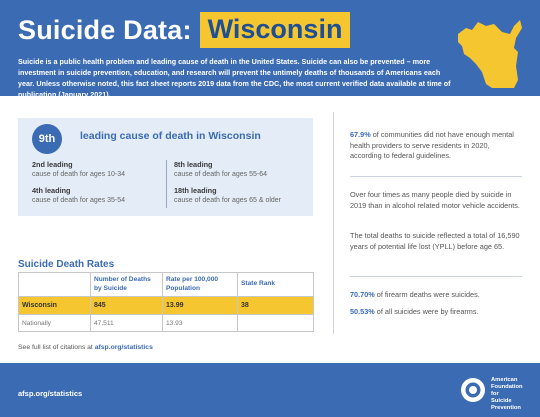 The height and width of the screenshot is (417, 540). Describe the element at coordinates (54, 305) in the screenshot. I see `table-cell: Wisconsin` at that location.